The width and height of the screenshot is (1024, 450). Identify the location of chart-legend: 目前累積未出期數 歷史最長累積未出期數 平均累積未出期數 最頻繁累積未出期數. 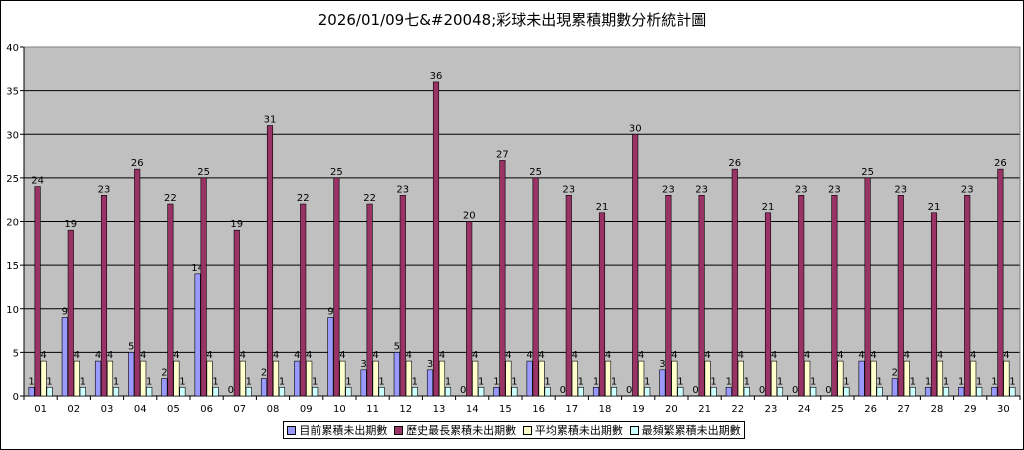
(514, 430).